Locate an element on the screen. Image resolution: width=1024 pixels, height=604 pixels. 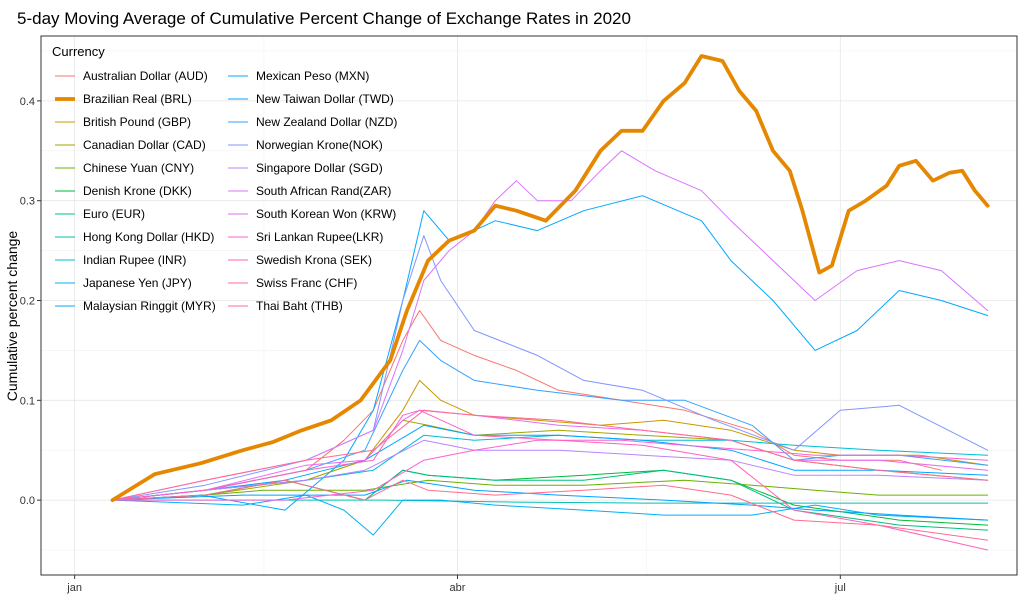
x-tick-label-jul: jul is located at coordinates (840, 588).